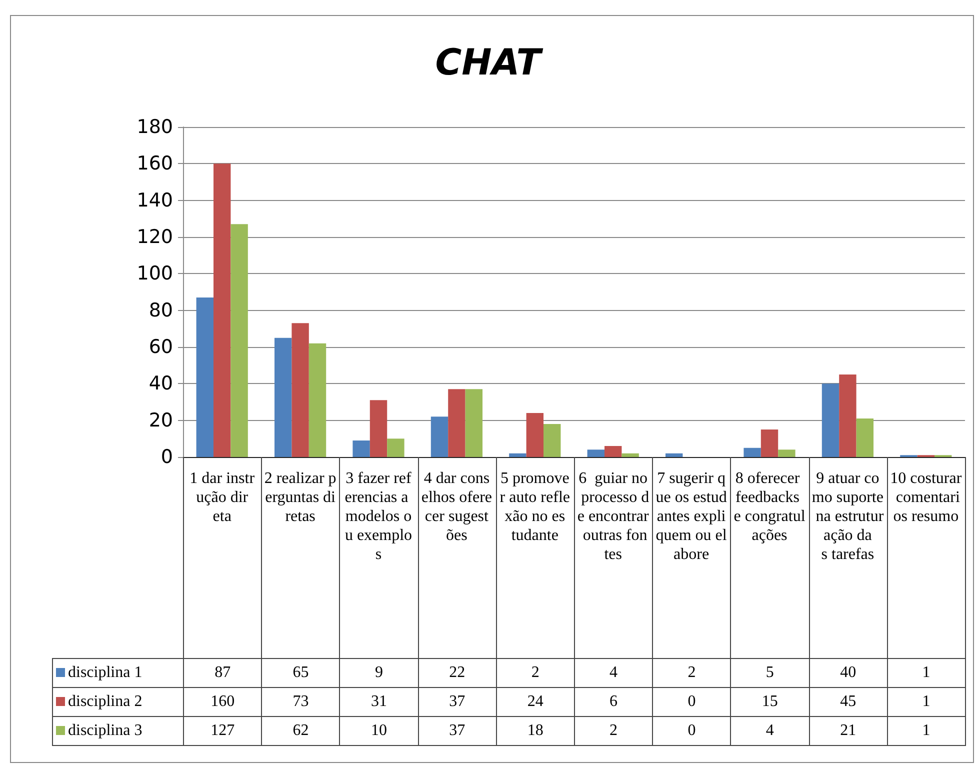  What do you see at coordinates (848, 672) in the screenshot?
I see `data-label: 40` at bounding box center [848, 672].